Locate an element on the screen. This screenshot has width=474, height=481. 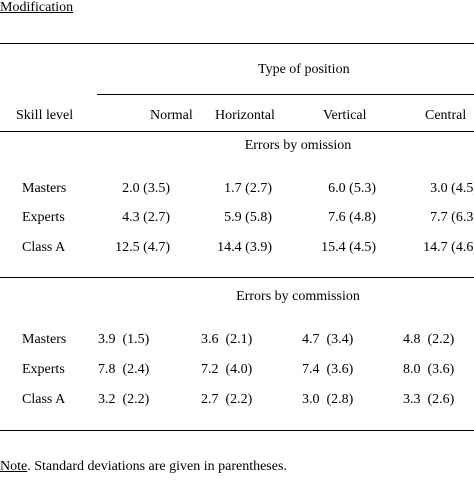
section-title: Errors by commission is located at coordinates (298, 296).